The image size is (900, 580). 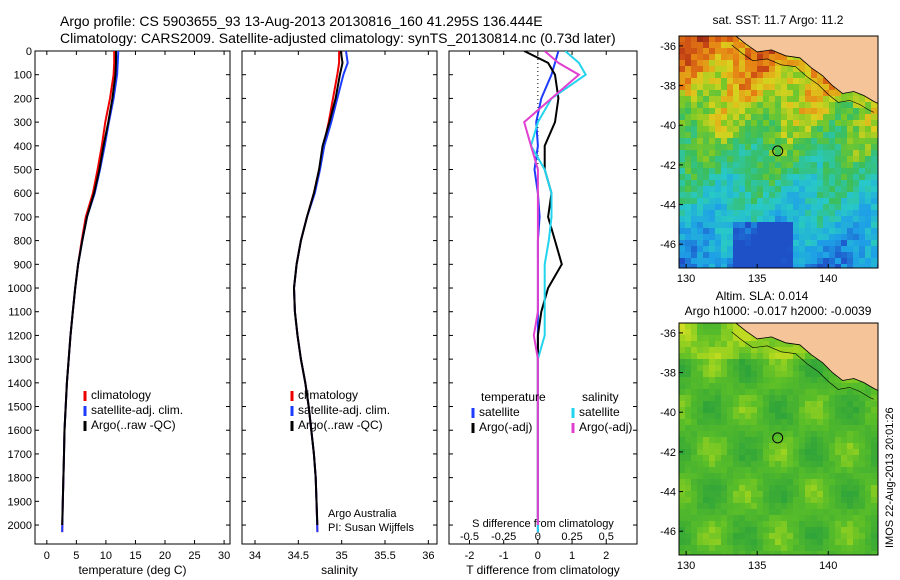 I want to click on x-tick-label: 0, so click(x=538, y=556).